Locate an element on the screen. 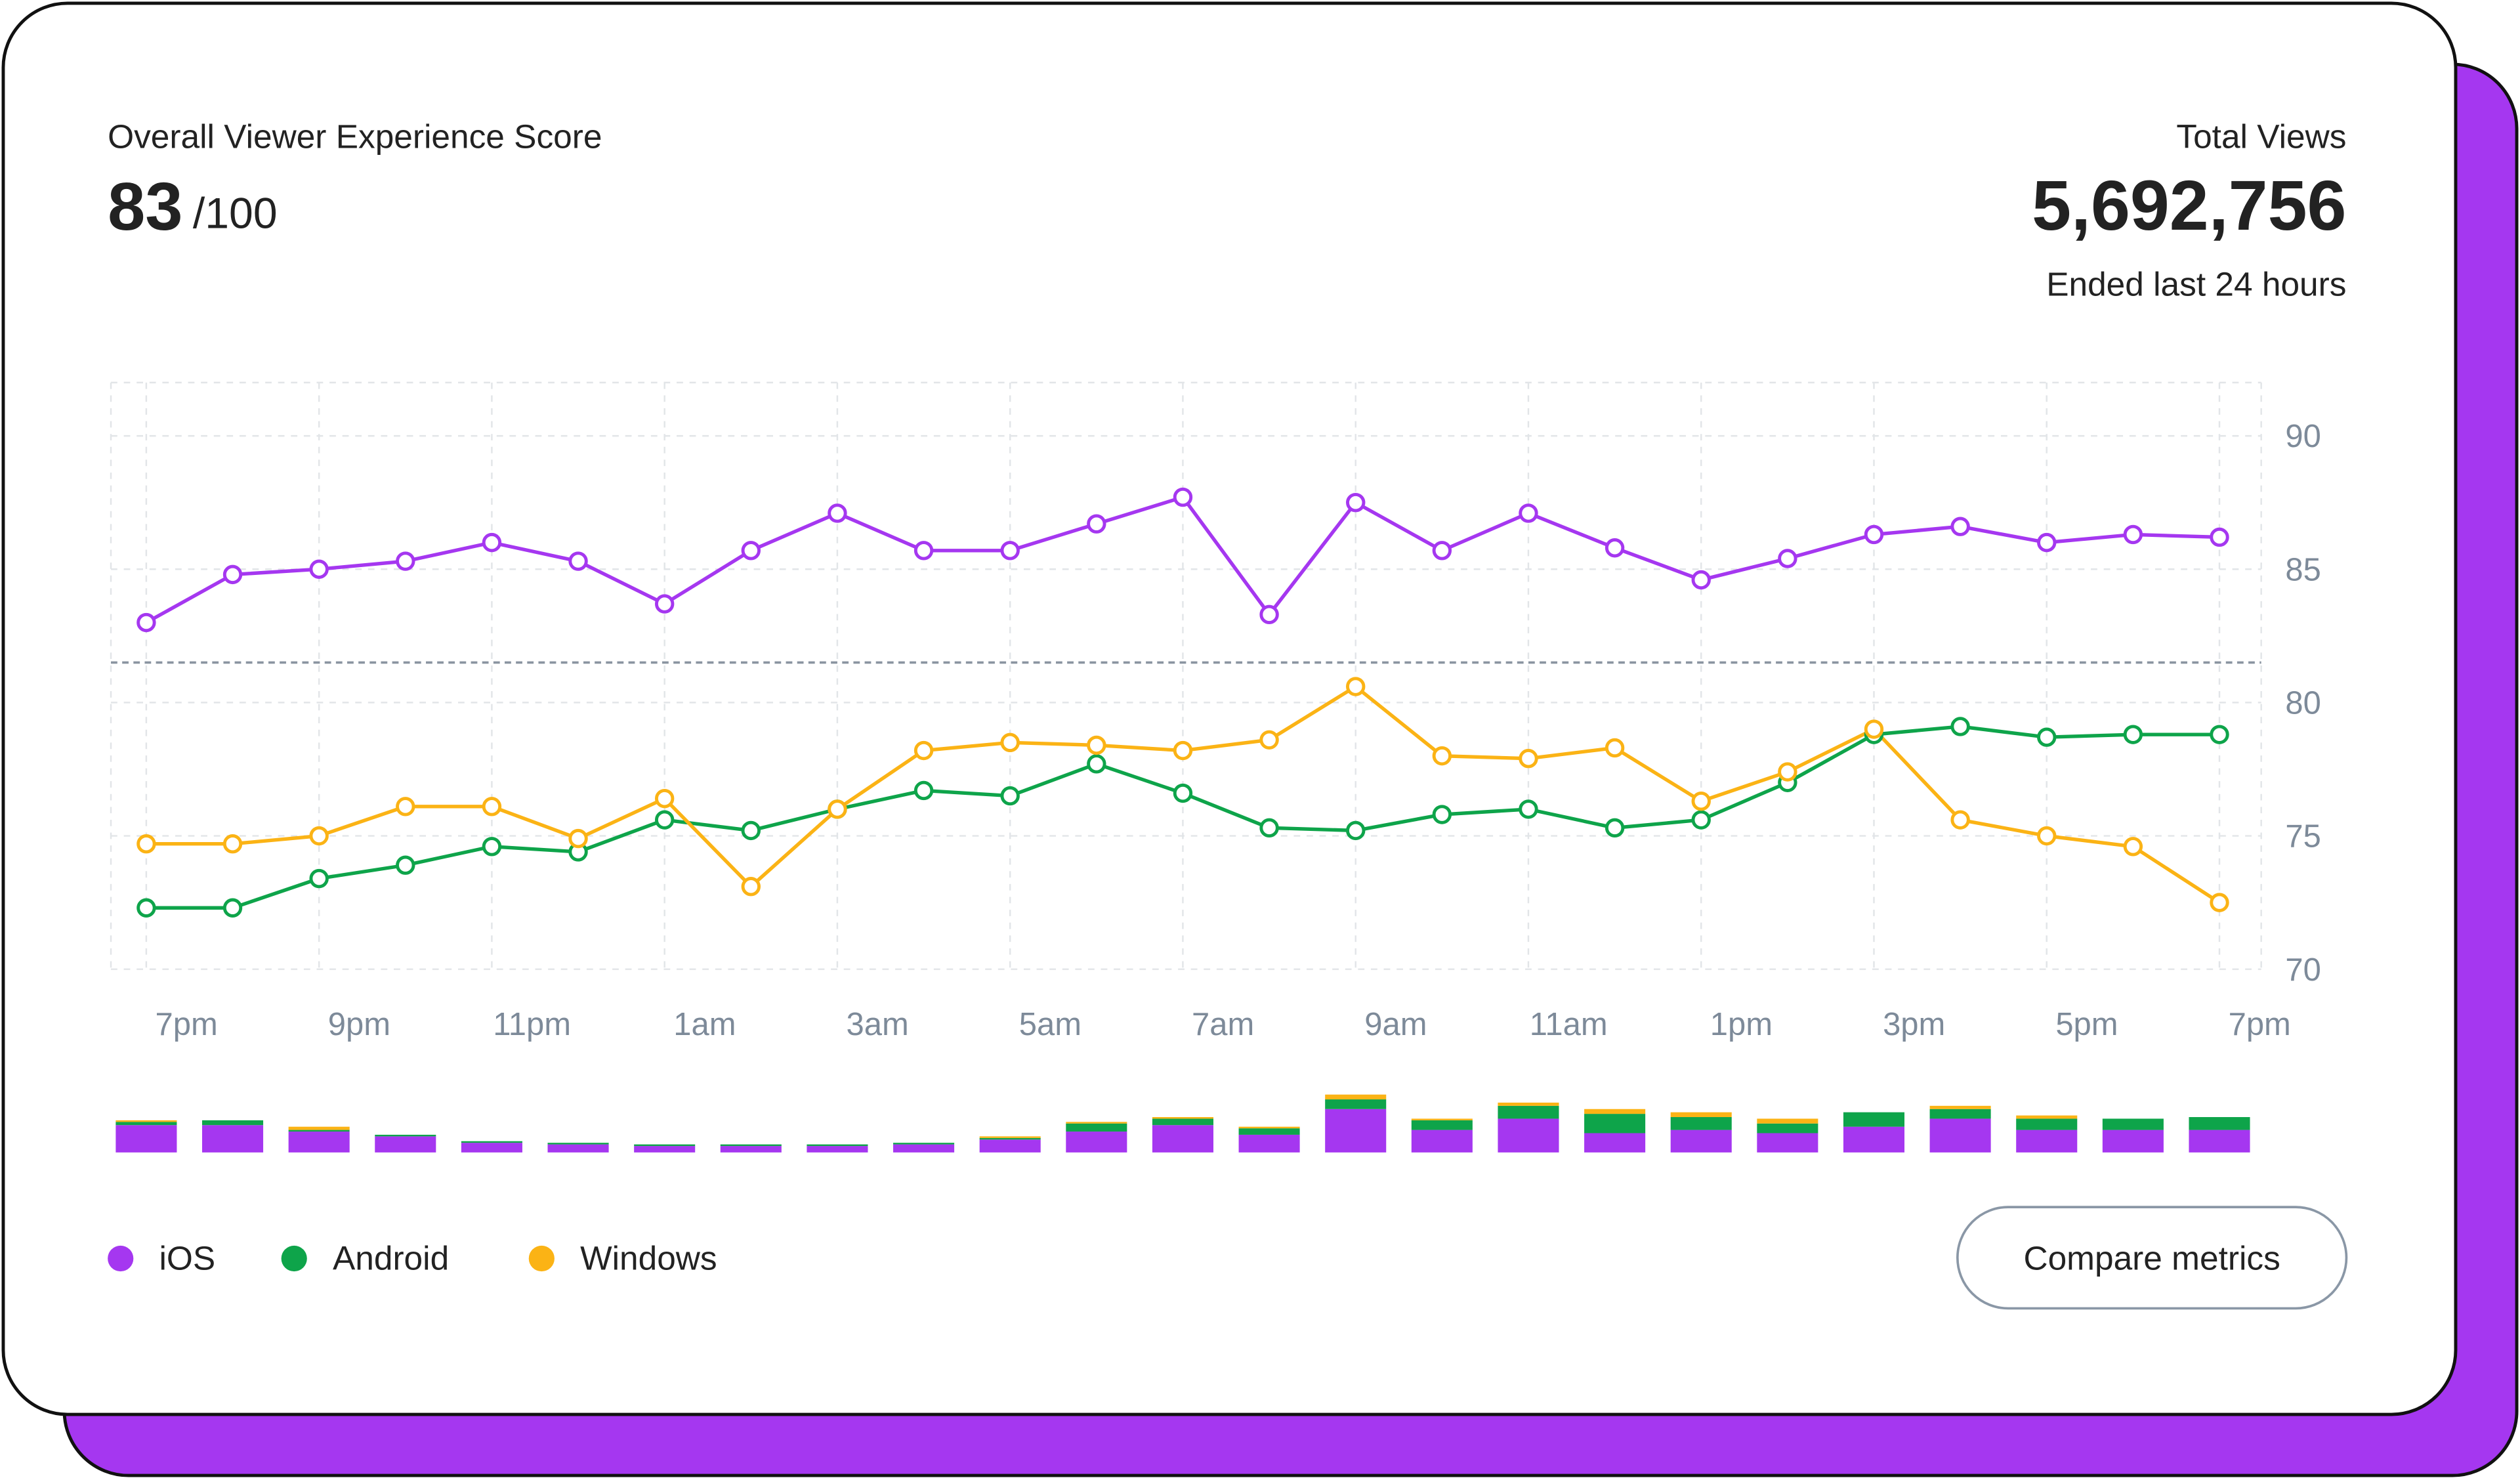  x-tick-label: 9am is located at coordinates (1395, 1024).